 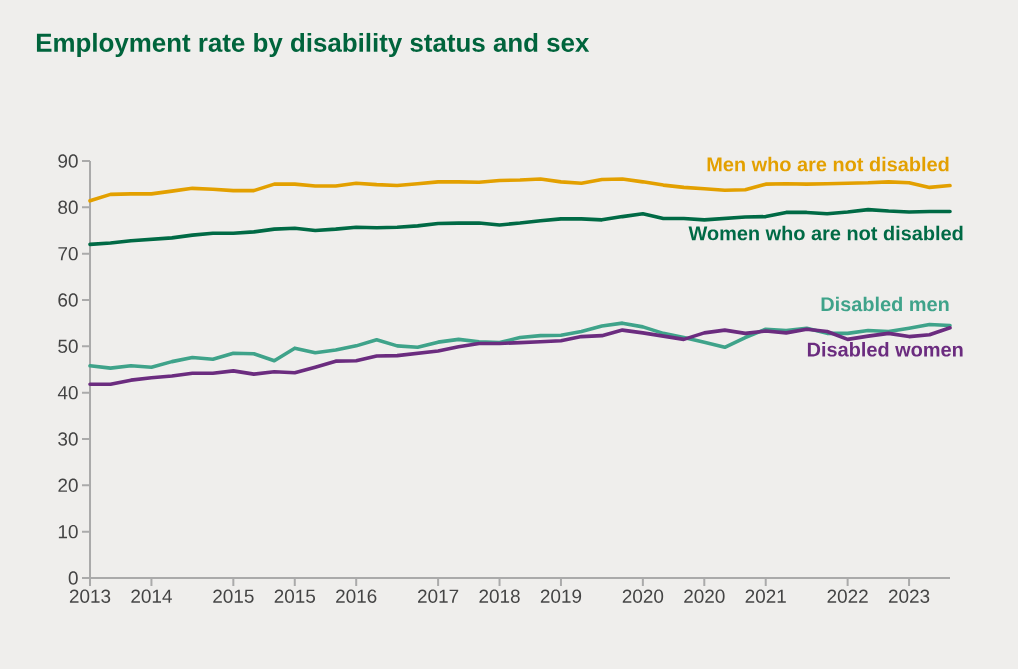 What do you see at coordinates (68, 531) in the screenshot?
I see `y-tick-label: 10` at bounding box center [68, 531].